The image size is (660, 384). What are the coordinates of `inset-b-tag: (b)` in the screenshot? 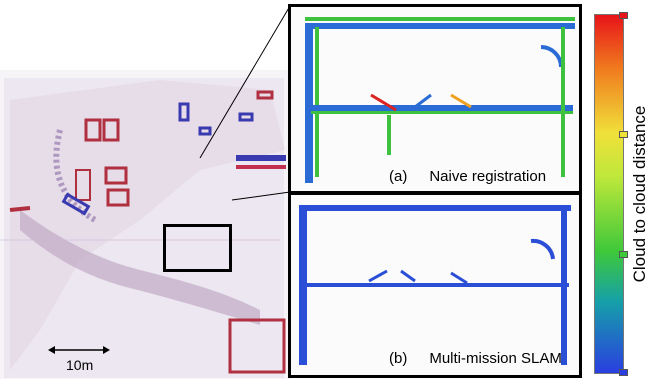 It's located at (398, 358).